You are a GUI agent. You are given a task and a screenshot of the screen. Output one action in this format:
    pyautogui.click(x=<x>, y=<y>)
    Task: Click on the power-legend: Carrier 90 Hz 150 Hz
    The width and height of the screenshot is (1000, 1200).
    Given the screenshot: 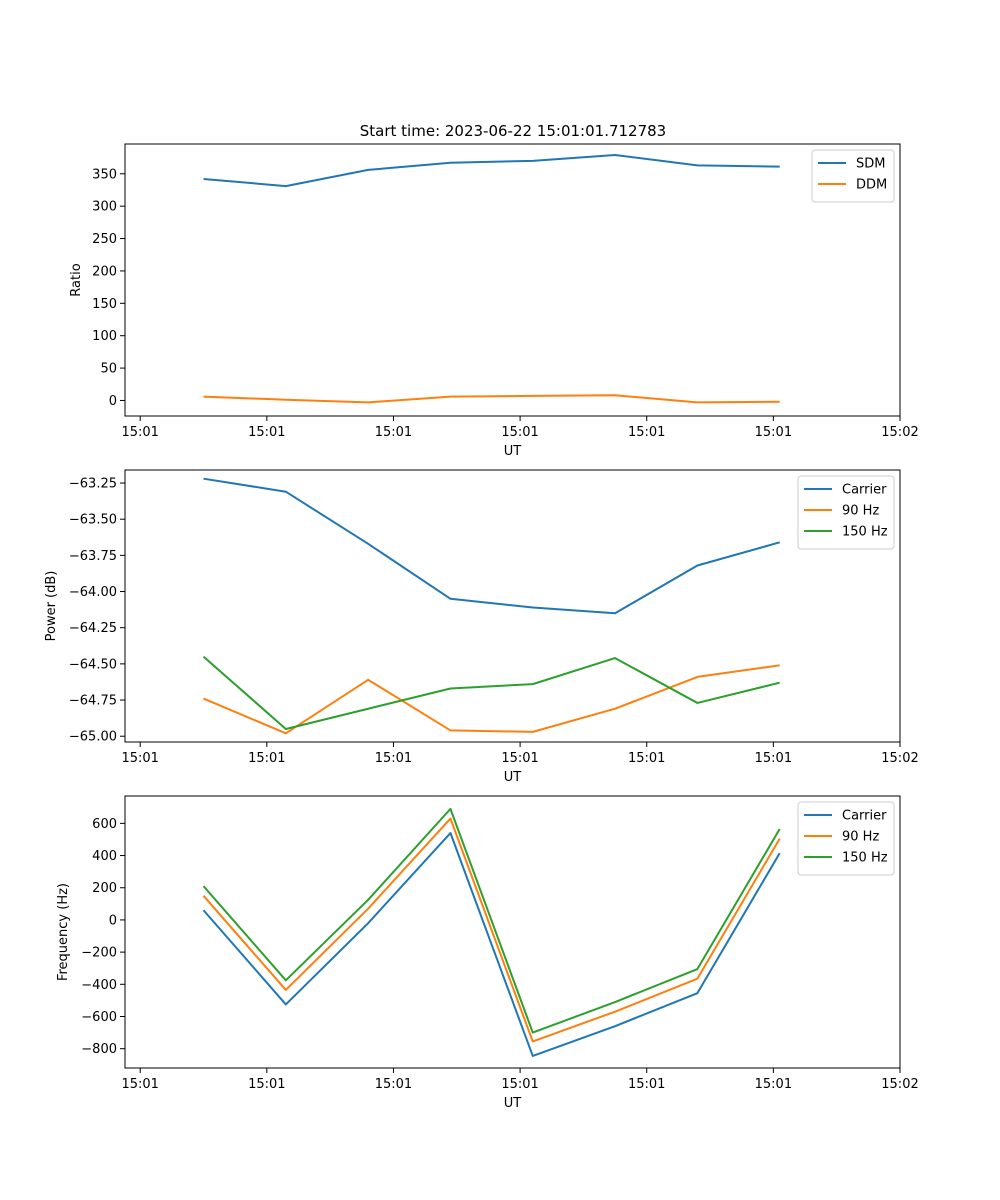 What is the action you would take?
    pyautogui.click(x=846, y=512)
    